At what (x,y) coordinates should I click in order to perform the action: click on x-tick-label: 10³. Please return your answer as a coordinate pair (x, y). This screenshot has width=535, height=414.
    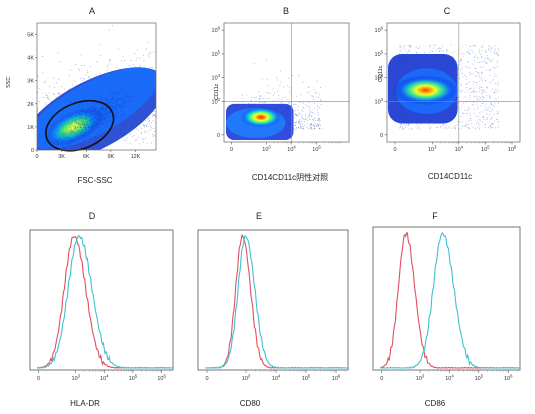
    Looking at the image, I should click on (76, 378).